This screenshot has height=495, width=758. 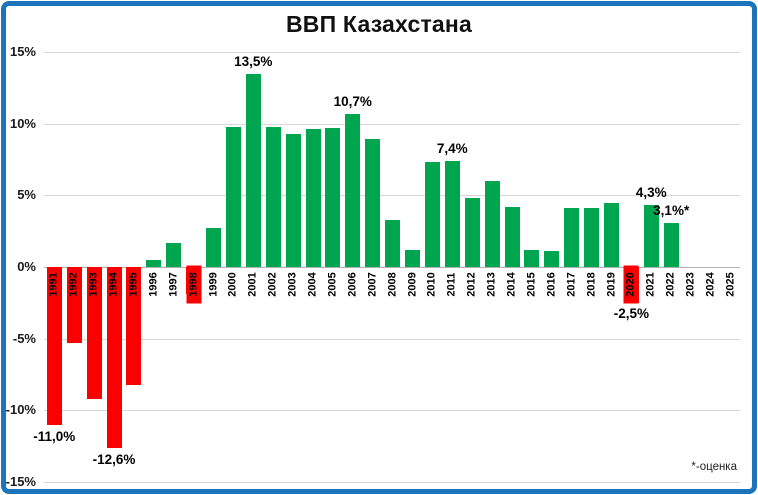 I want to click on year-label-2001: 2001, so click(x=252, y=284).